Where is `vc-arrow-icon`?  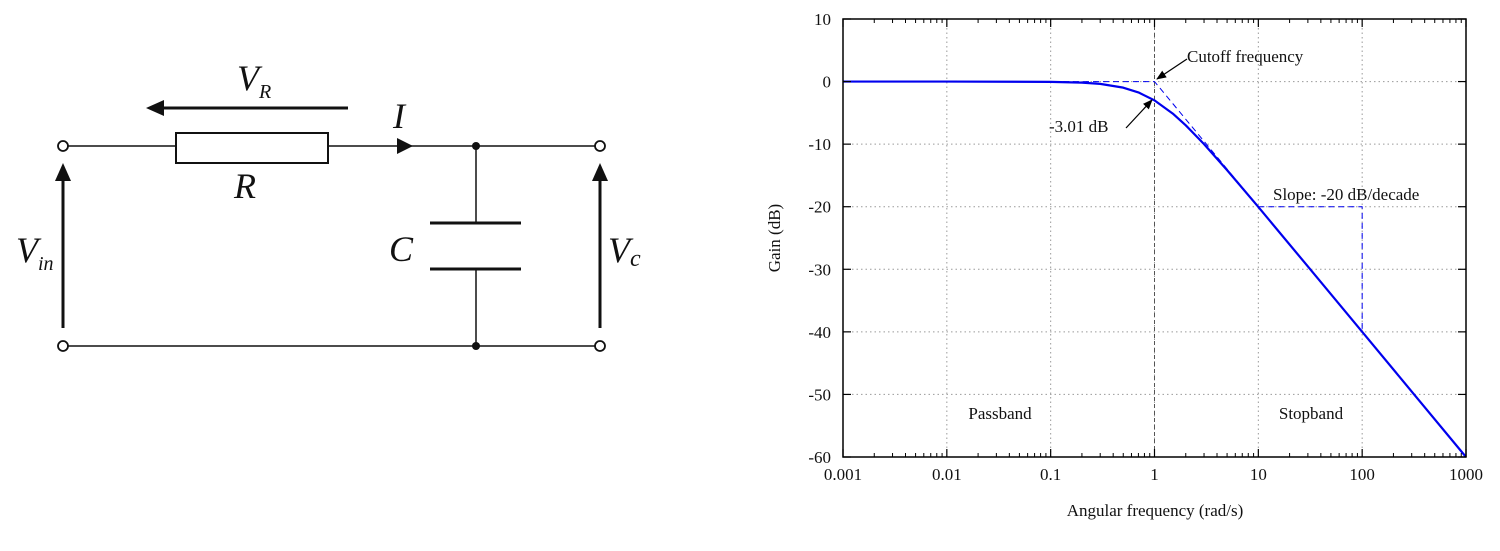 vc-arrow-icon is located at coordinates (600, 172).